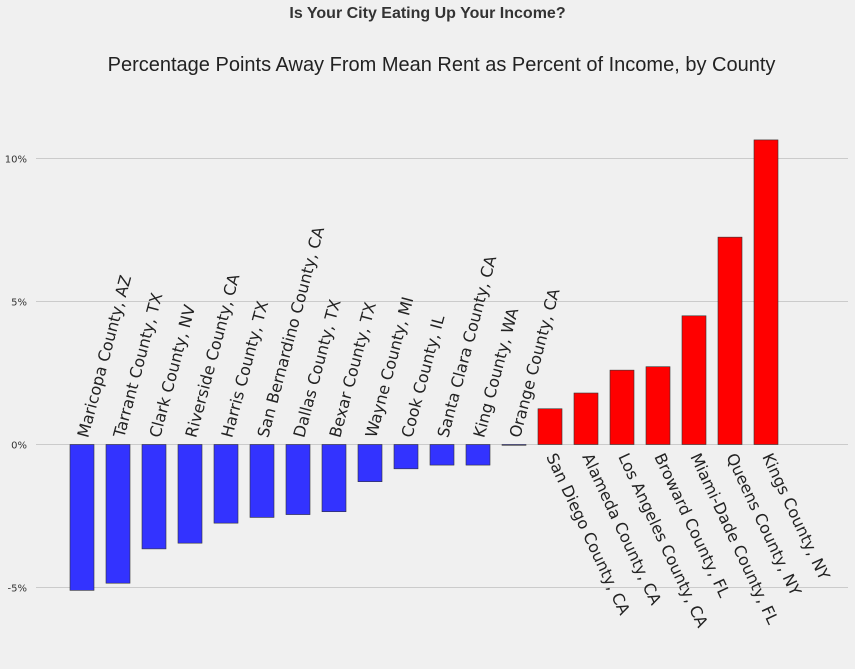  I want to click on y-tick-label: 0%, so click(19, 446).